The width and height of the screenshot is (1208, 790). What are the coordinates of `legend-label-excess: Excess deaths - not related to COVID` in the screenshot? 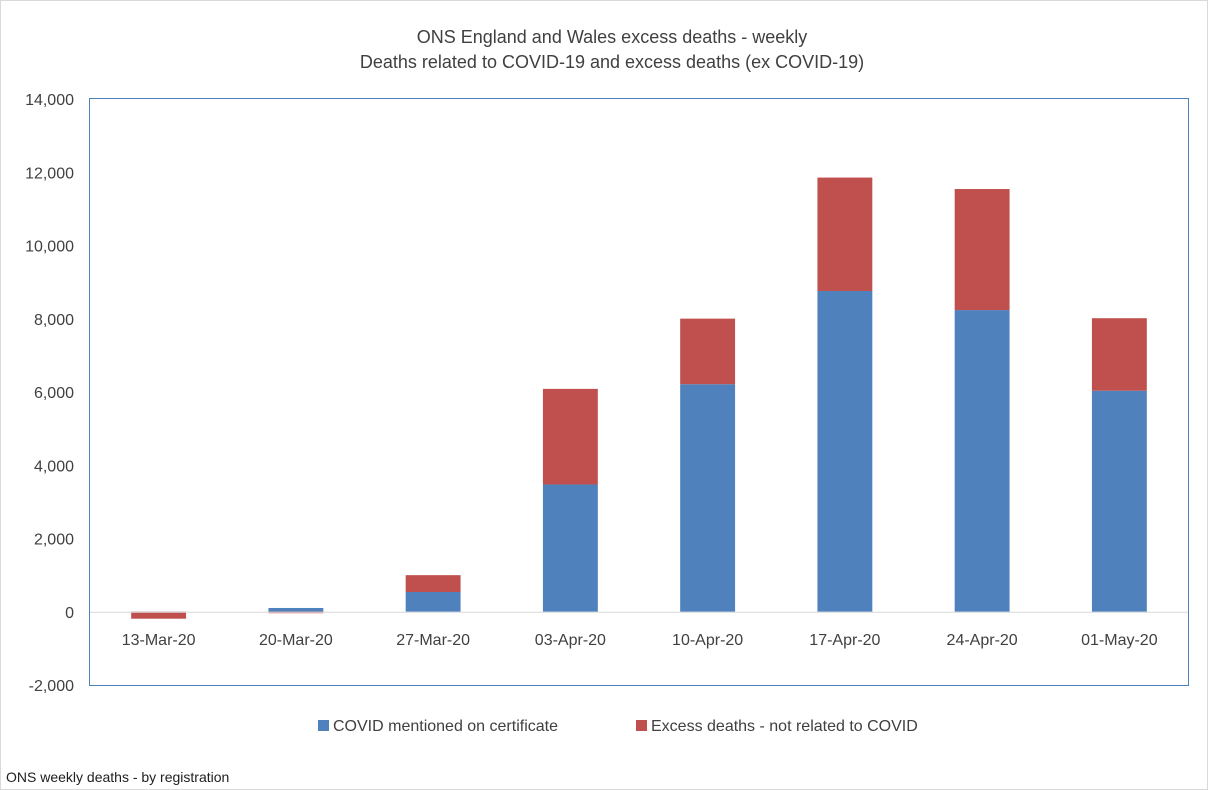 It's located at (784, 726).